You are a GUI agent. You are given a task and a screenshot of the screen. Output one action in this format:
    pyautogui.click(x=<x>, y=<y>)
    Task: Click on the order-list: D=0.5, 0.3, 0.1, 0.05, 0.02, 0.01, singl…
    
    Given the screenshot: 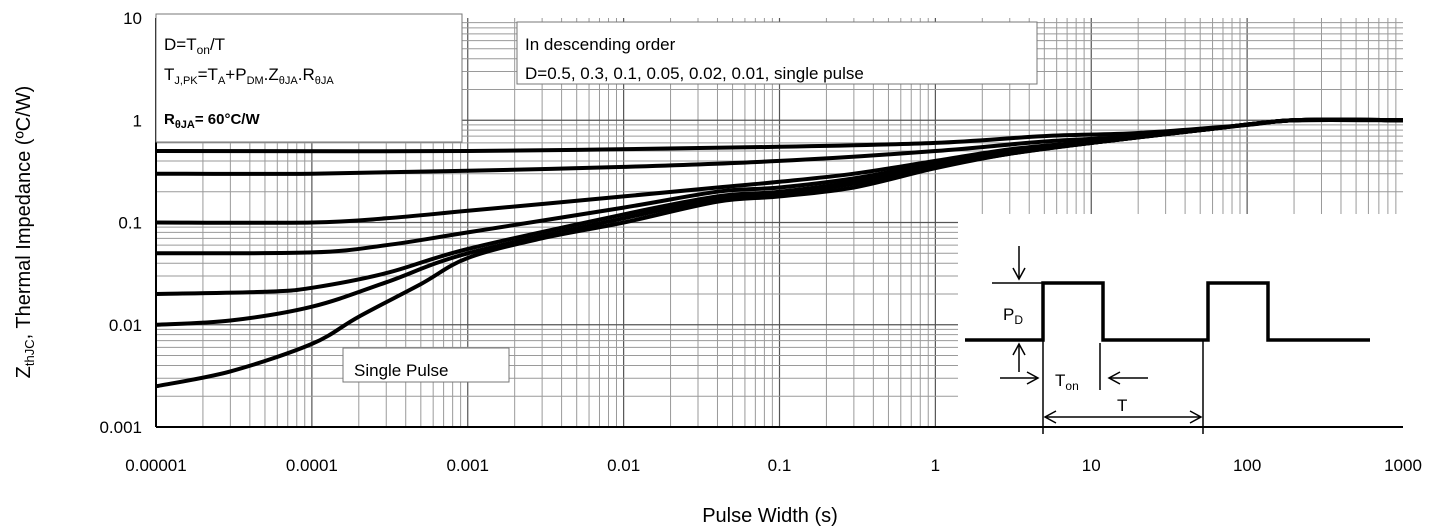 What is the action you would take?
    pyautogui.click(x=694, y=73)
    